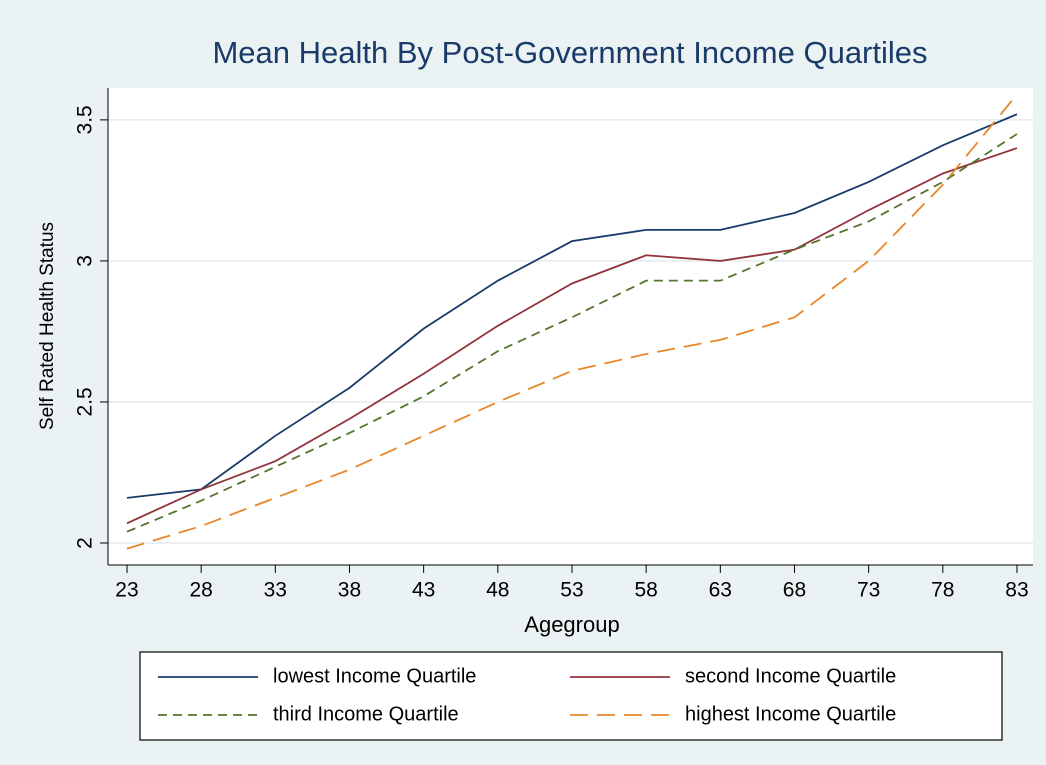 The height and width of the screenshot is (765, 1046). Describe the element at coordinates (374, 676) in the screenshot. I see `legend-label: lowest Income Quartile` at that location.